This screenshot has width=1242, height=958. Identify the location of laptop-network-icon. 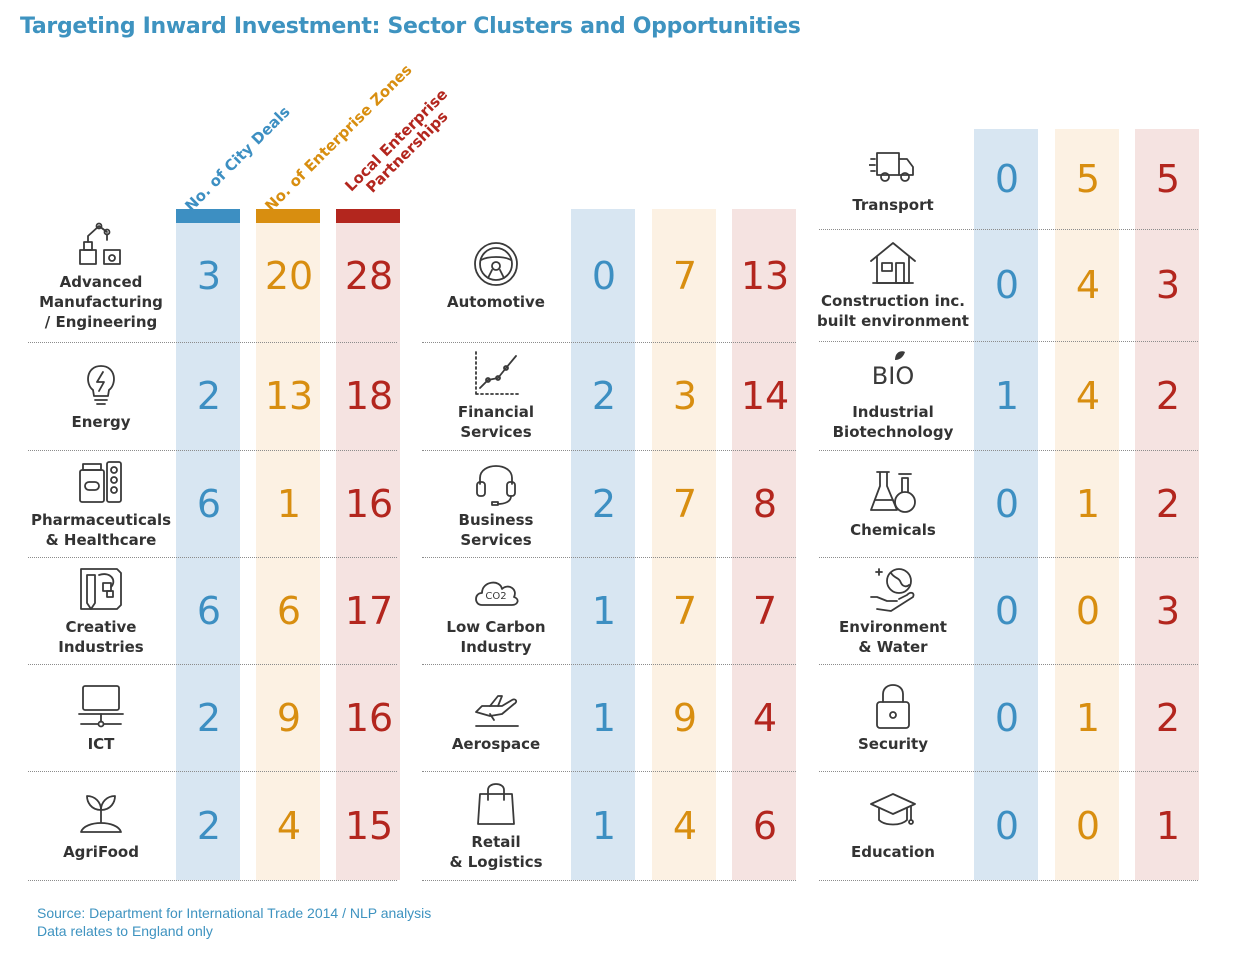
(101, 706).